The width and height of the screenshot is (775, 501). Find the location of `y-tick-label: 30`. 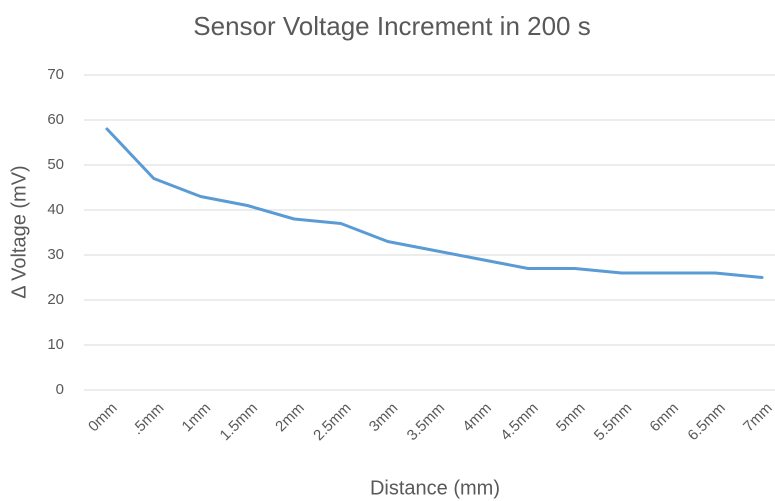

y-tick-label: 30 is located at coordinates (55, 254).